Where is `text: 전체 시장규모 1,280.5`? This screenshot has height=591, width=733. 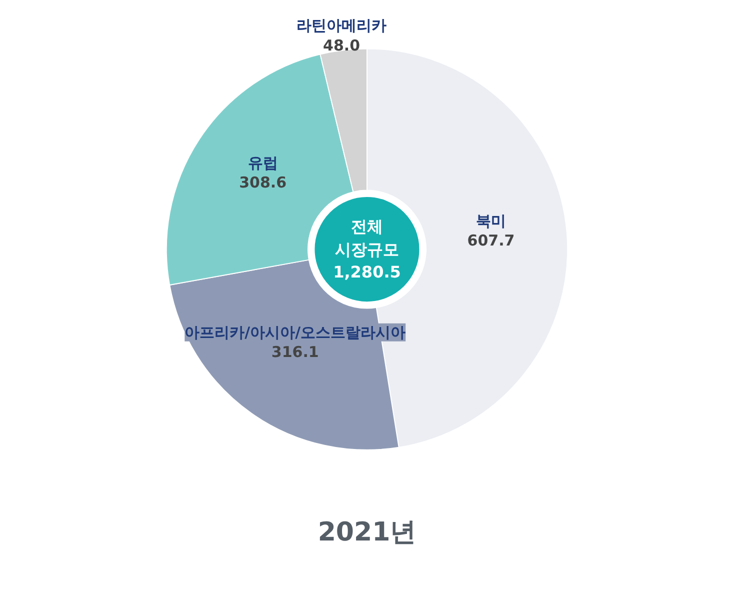
text: 전체 시장규모 1,280.5 is located at coordinates (367, 249).